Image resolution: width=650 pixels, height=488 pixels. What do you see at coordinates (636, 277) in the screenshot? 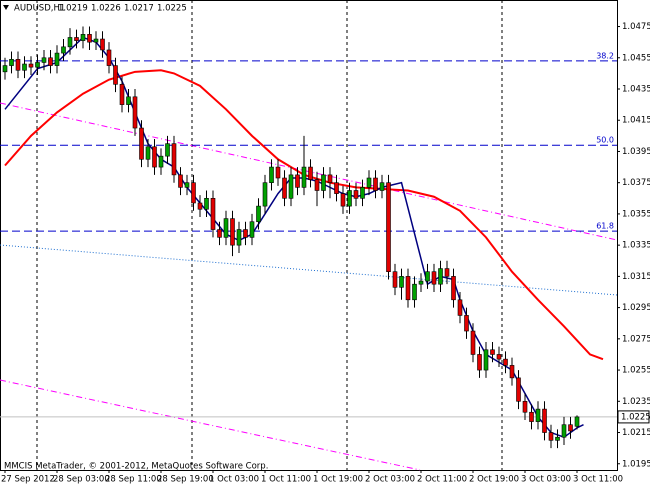
I see `y-tick-label: 1.0315` at bounding box center [636, 277].